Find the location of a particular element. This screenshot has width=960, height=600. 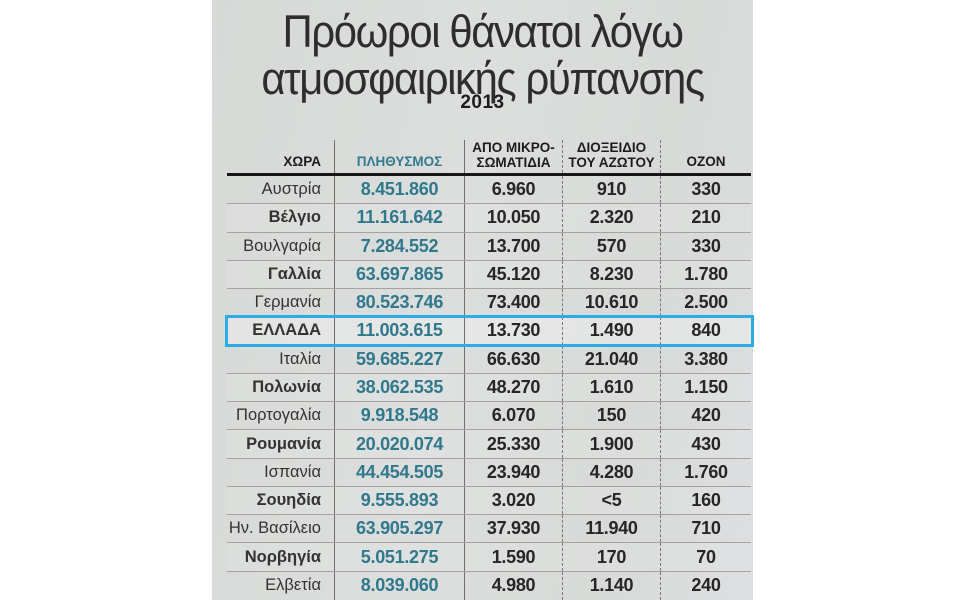

header-country: ΧΩΡΑ is located at coordinates (281, 156).